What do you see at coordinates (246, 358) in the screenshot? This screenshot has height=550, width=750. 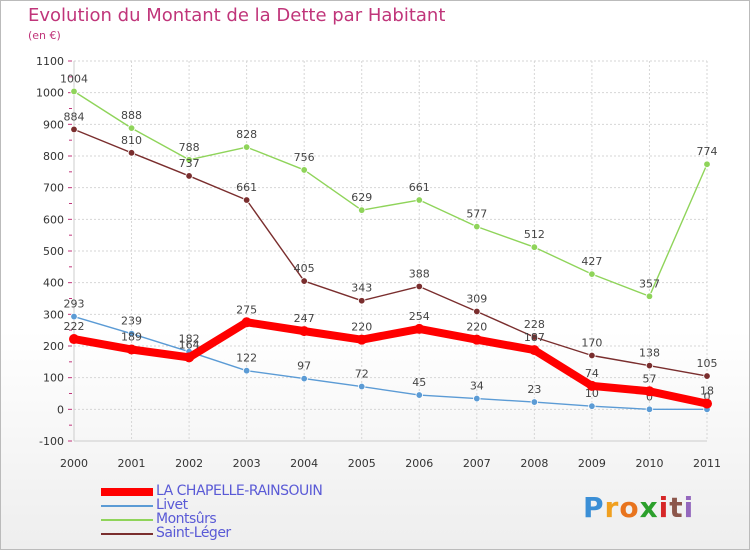 I see `data-label: 122` at bounding box center [246, 358].